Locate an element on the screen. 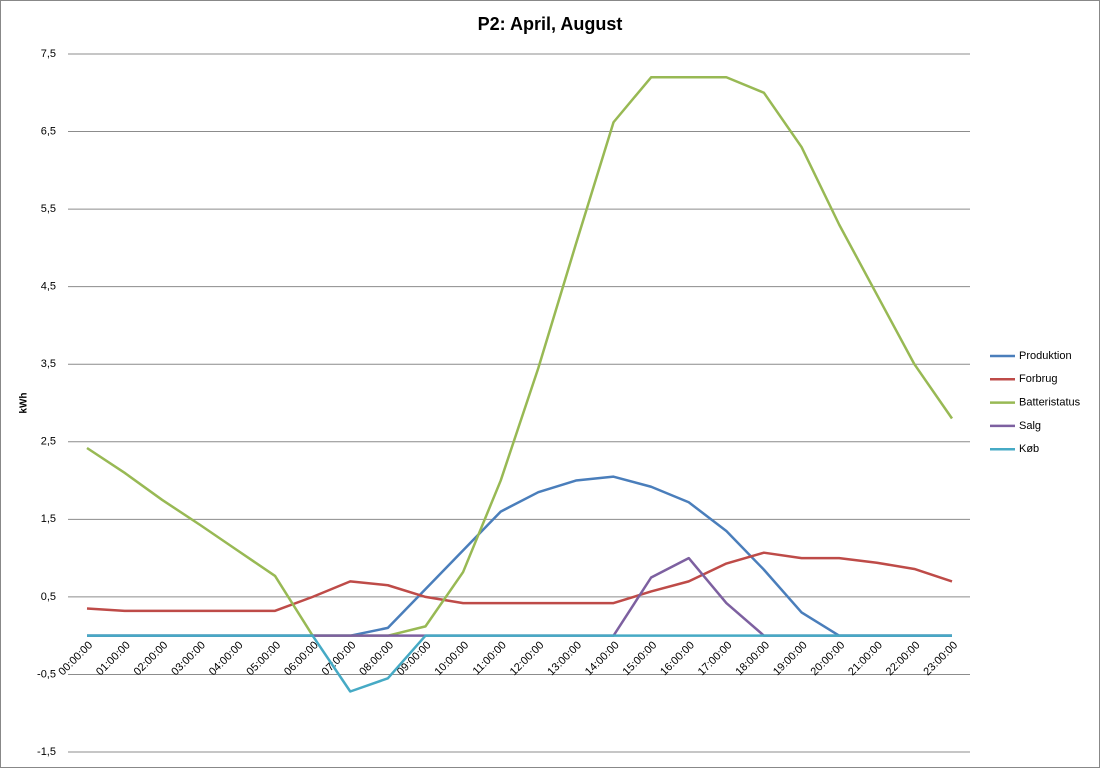  y-tick-label: 3,5 is located at coordinates (48, 364).